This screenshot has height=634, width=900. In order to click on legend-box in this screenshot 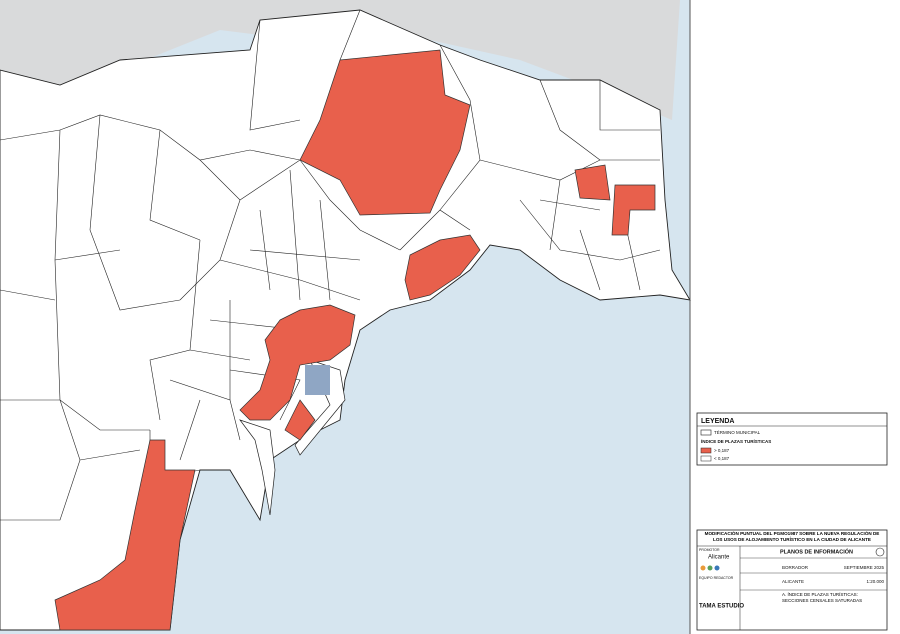, I will do `click(792, 439)`.